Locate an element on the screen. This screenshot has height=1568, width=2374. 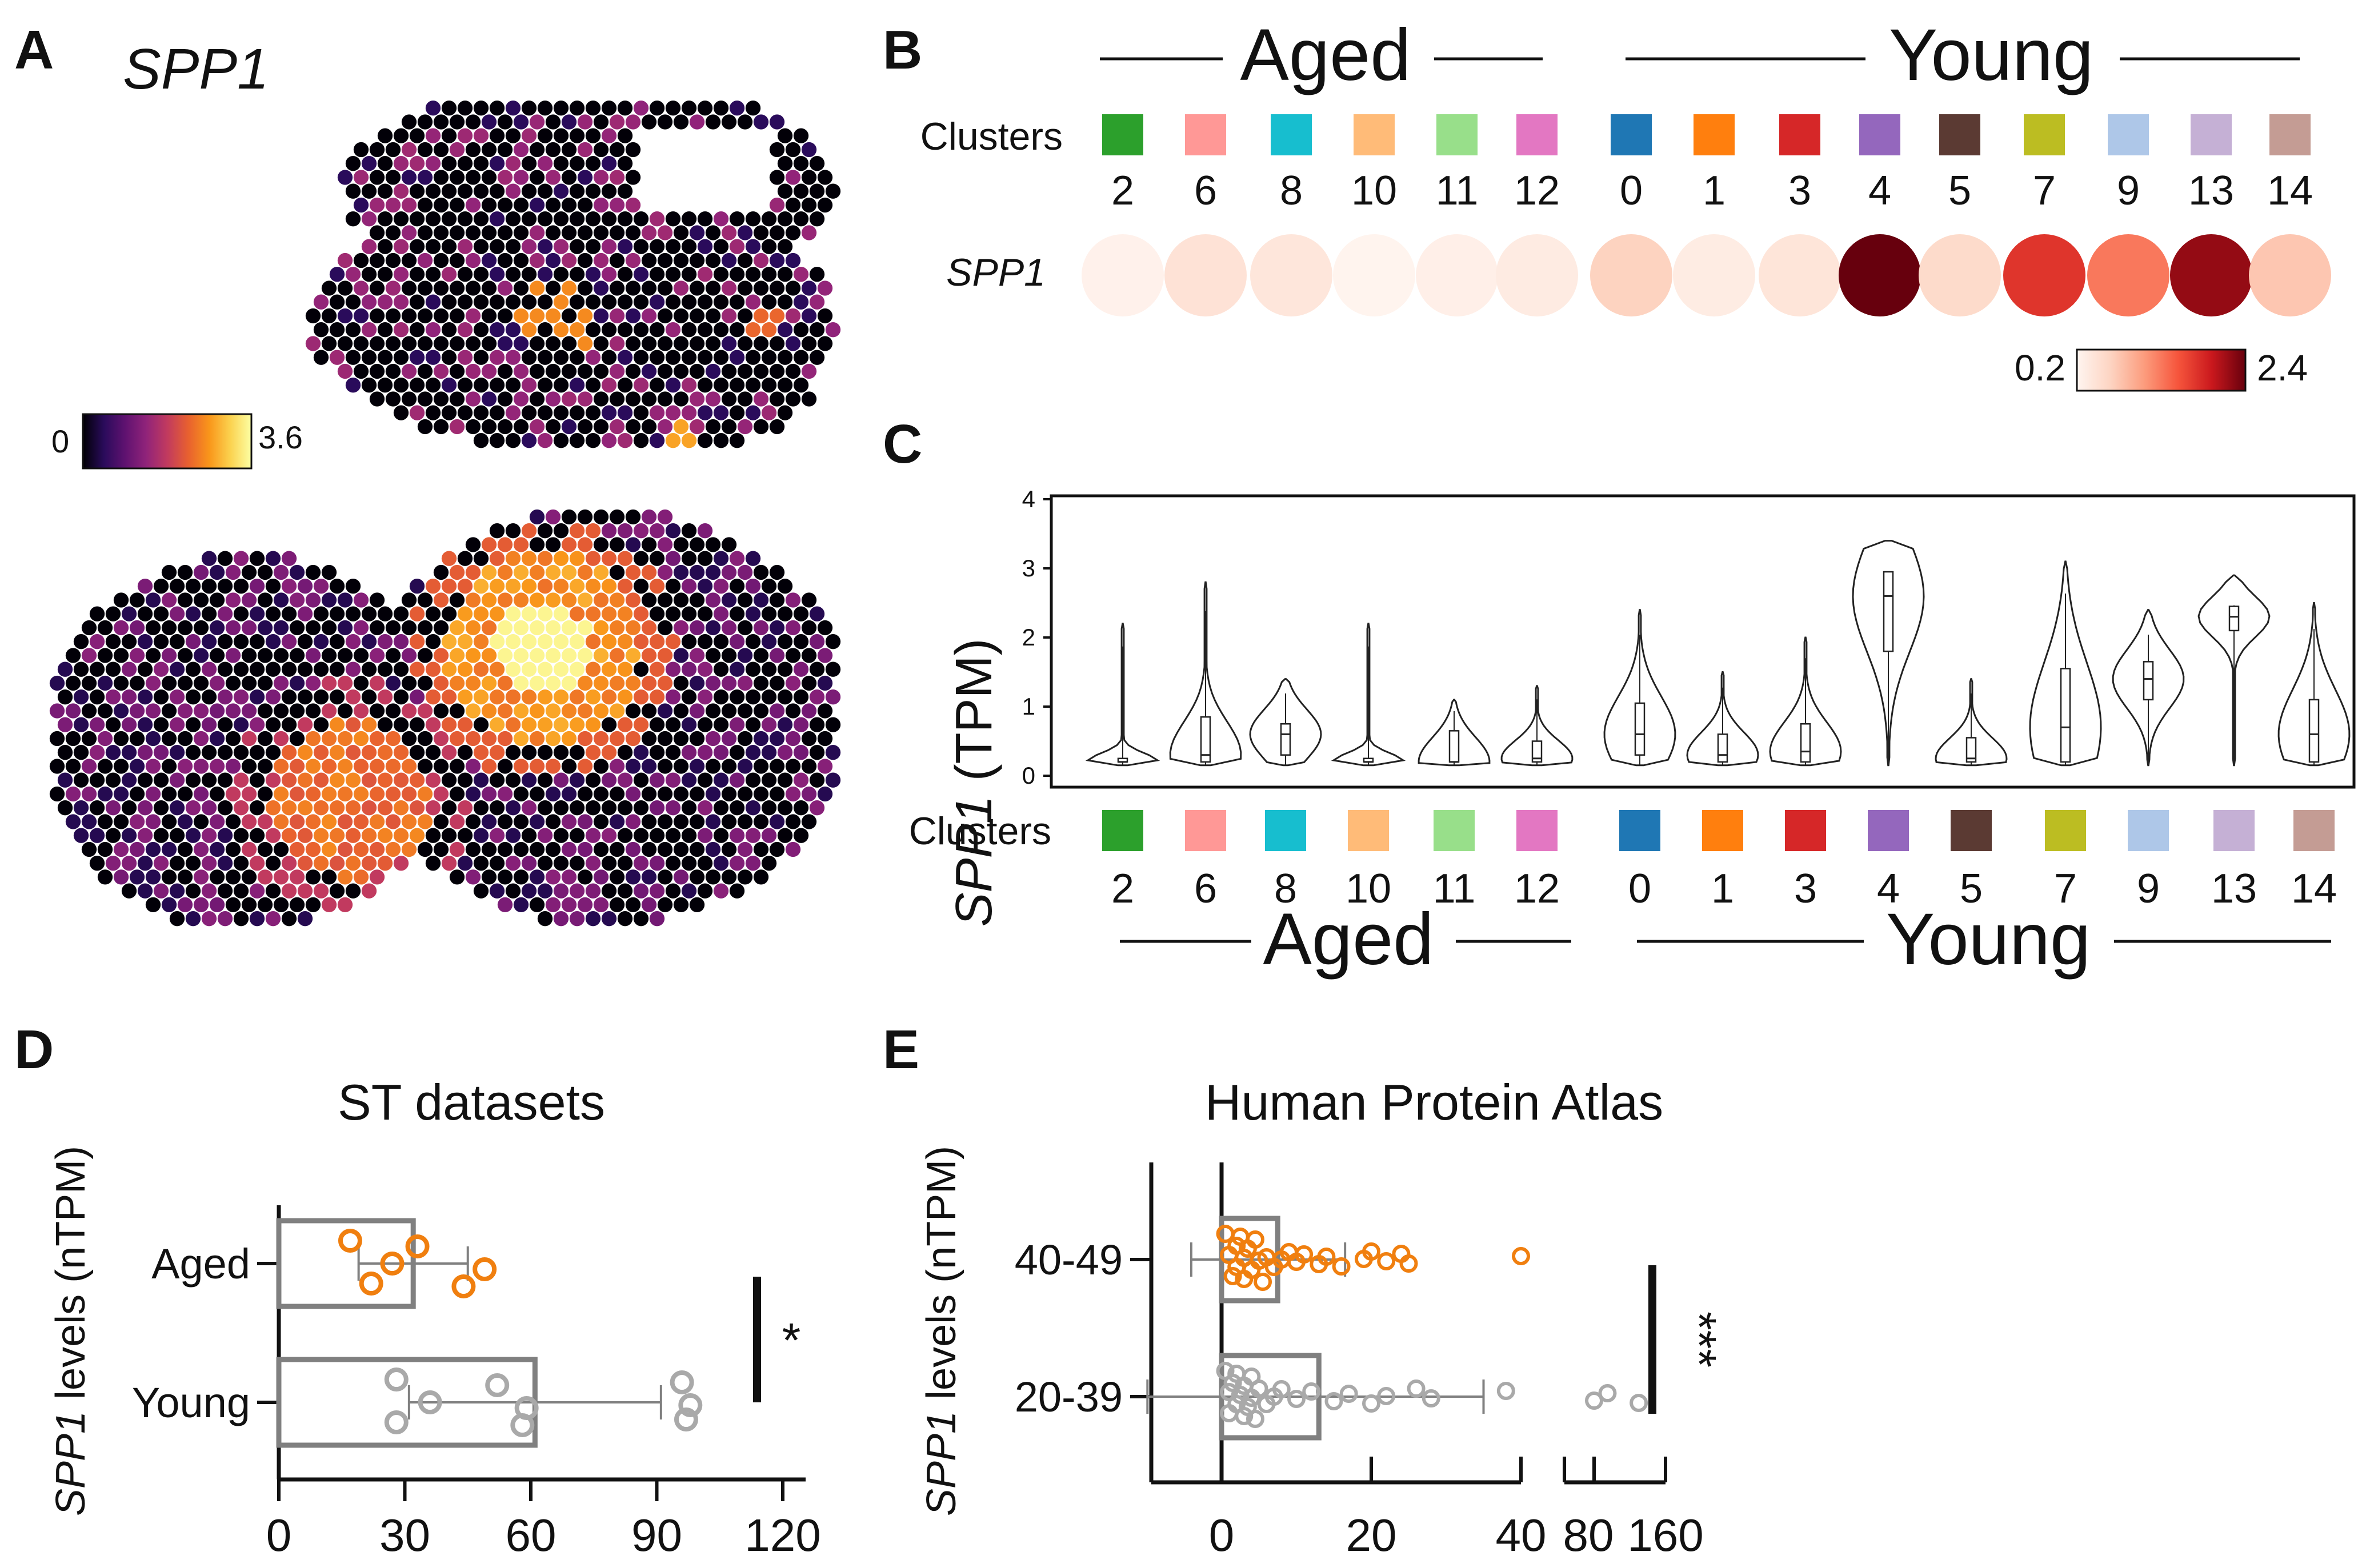
panel-e-title: Human Protein Atlas is located at coordinates (1434, 1102).